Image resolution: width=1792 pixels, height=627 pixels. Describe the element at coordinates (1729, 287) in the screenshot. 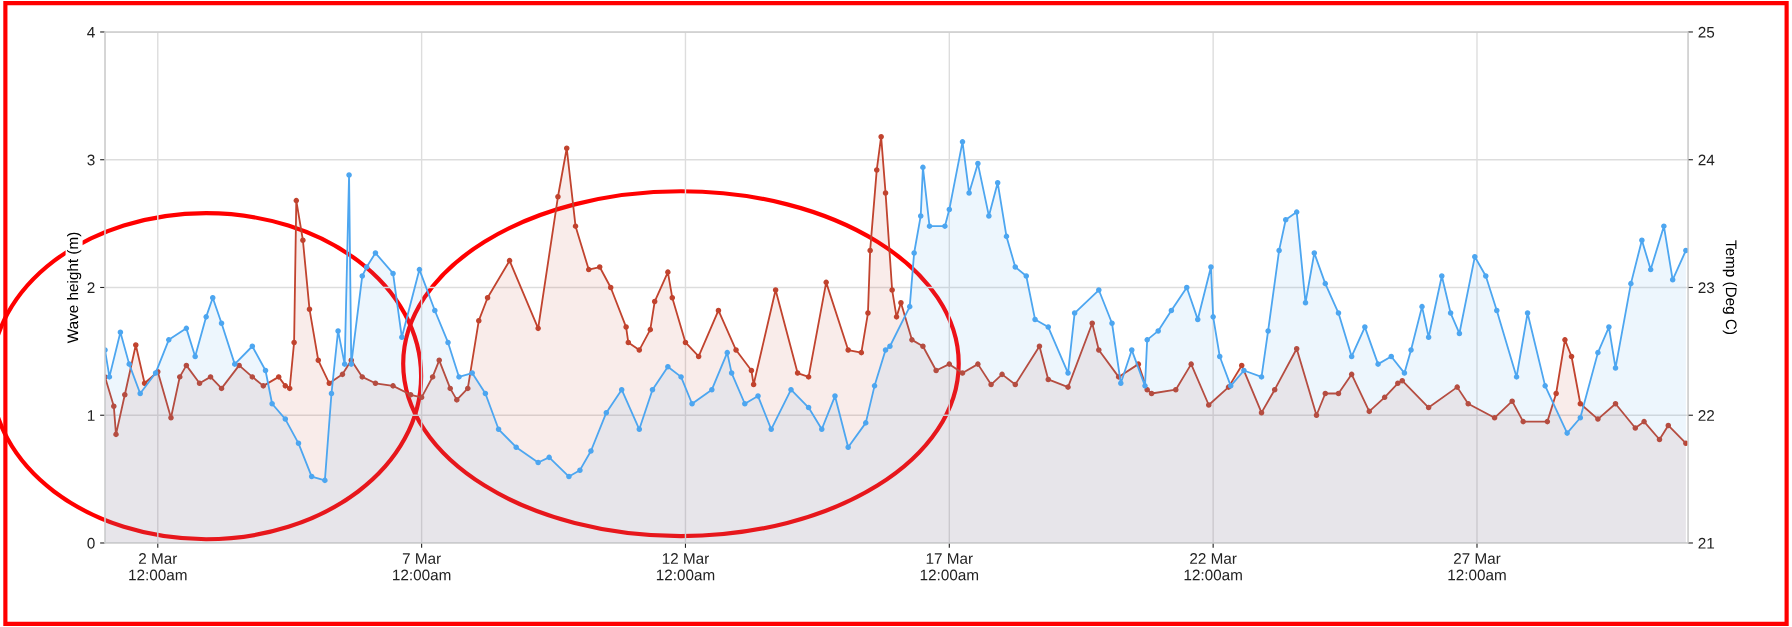

I see `y2-axis-title: Temp (Deg C)` at that location.